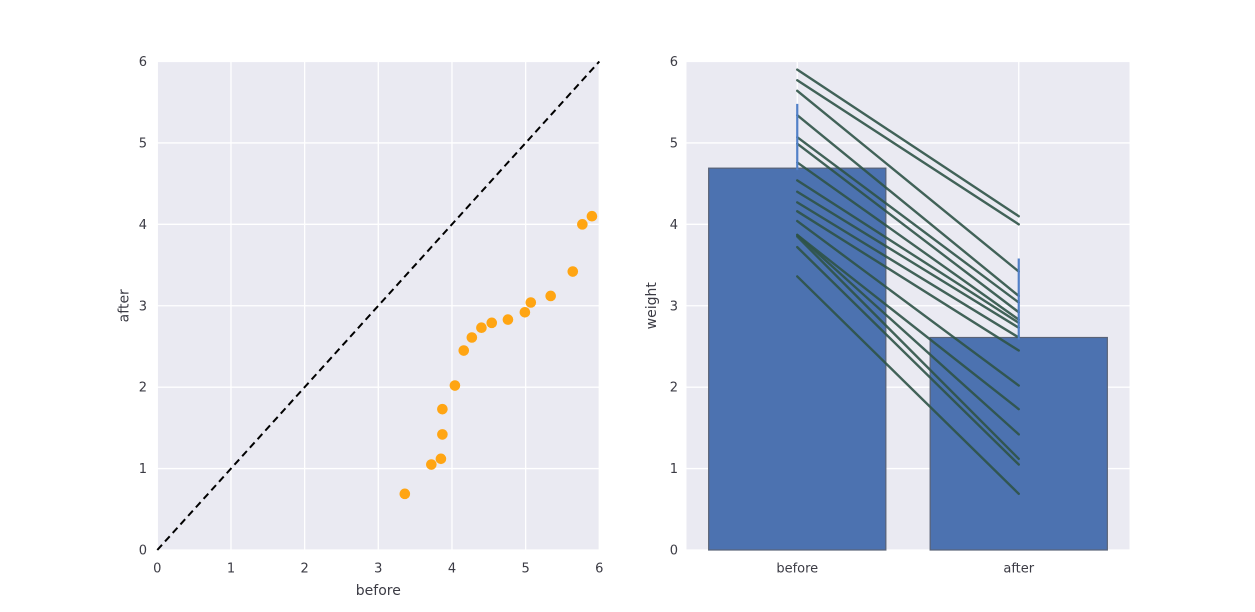 The height and width of the screenshot is (612, 1255). I want to click on left-y-axis-label: after, so click(125, 305).